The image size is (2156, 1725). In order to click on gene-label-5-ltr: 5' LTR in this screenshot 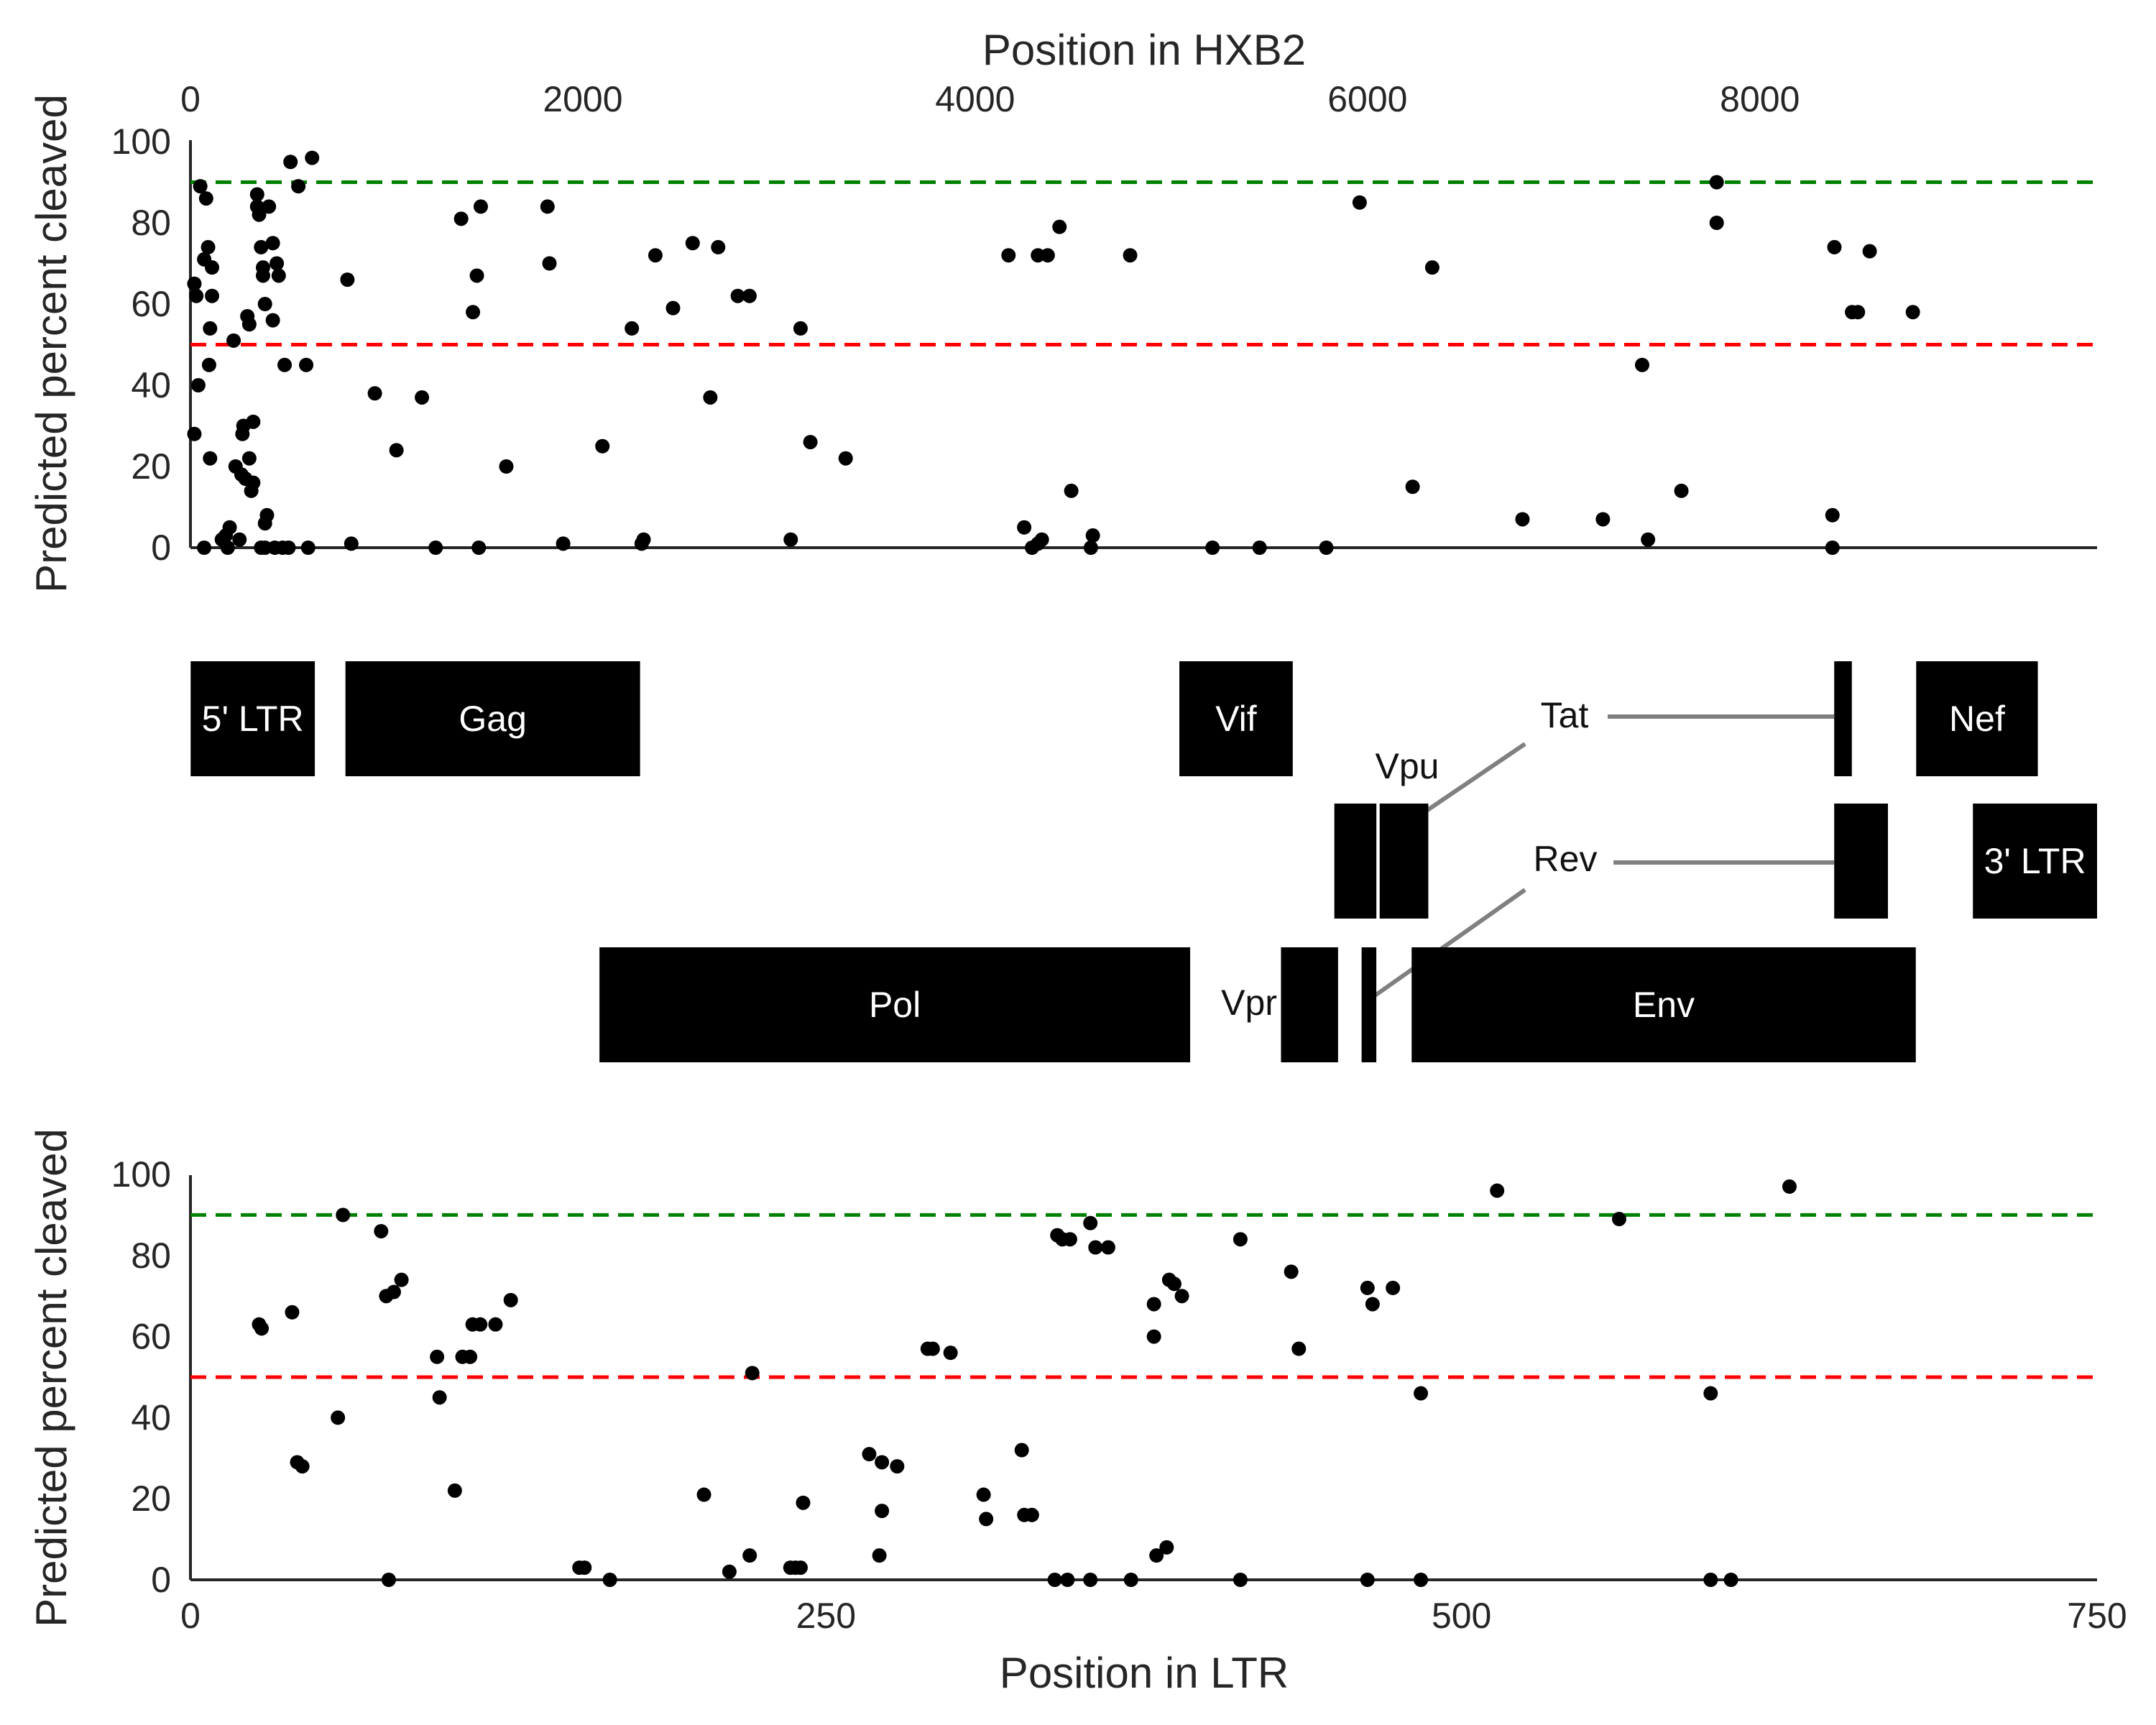, I will do `click(253, 719)`.